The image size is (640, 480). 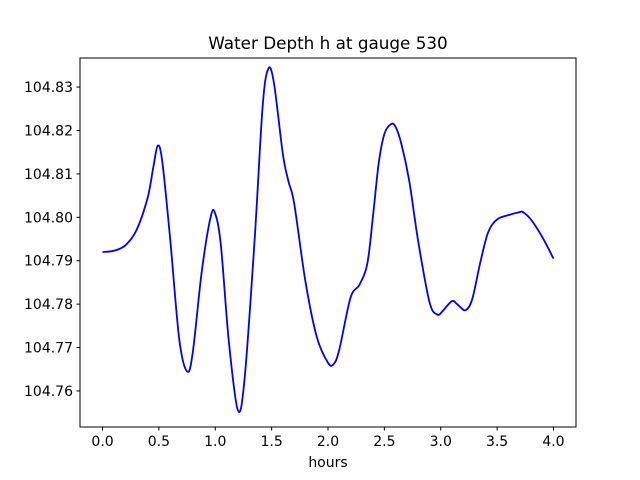 What do you see at coordinates (48, 392) in the screenshot?
I see `y-tick-label: 104.76` at bounding box center [48, 392].